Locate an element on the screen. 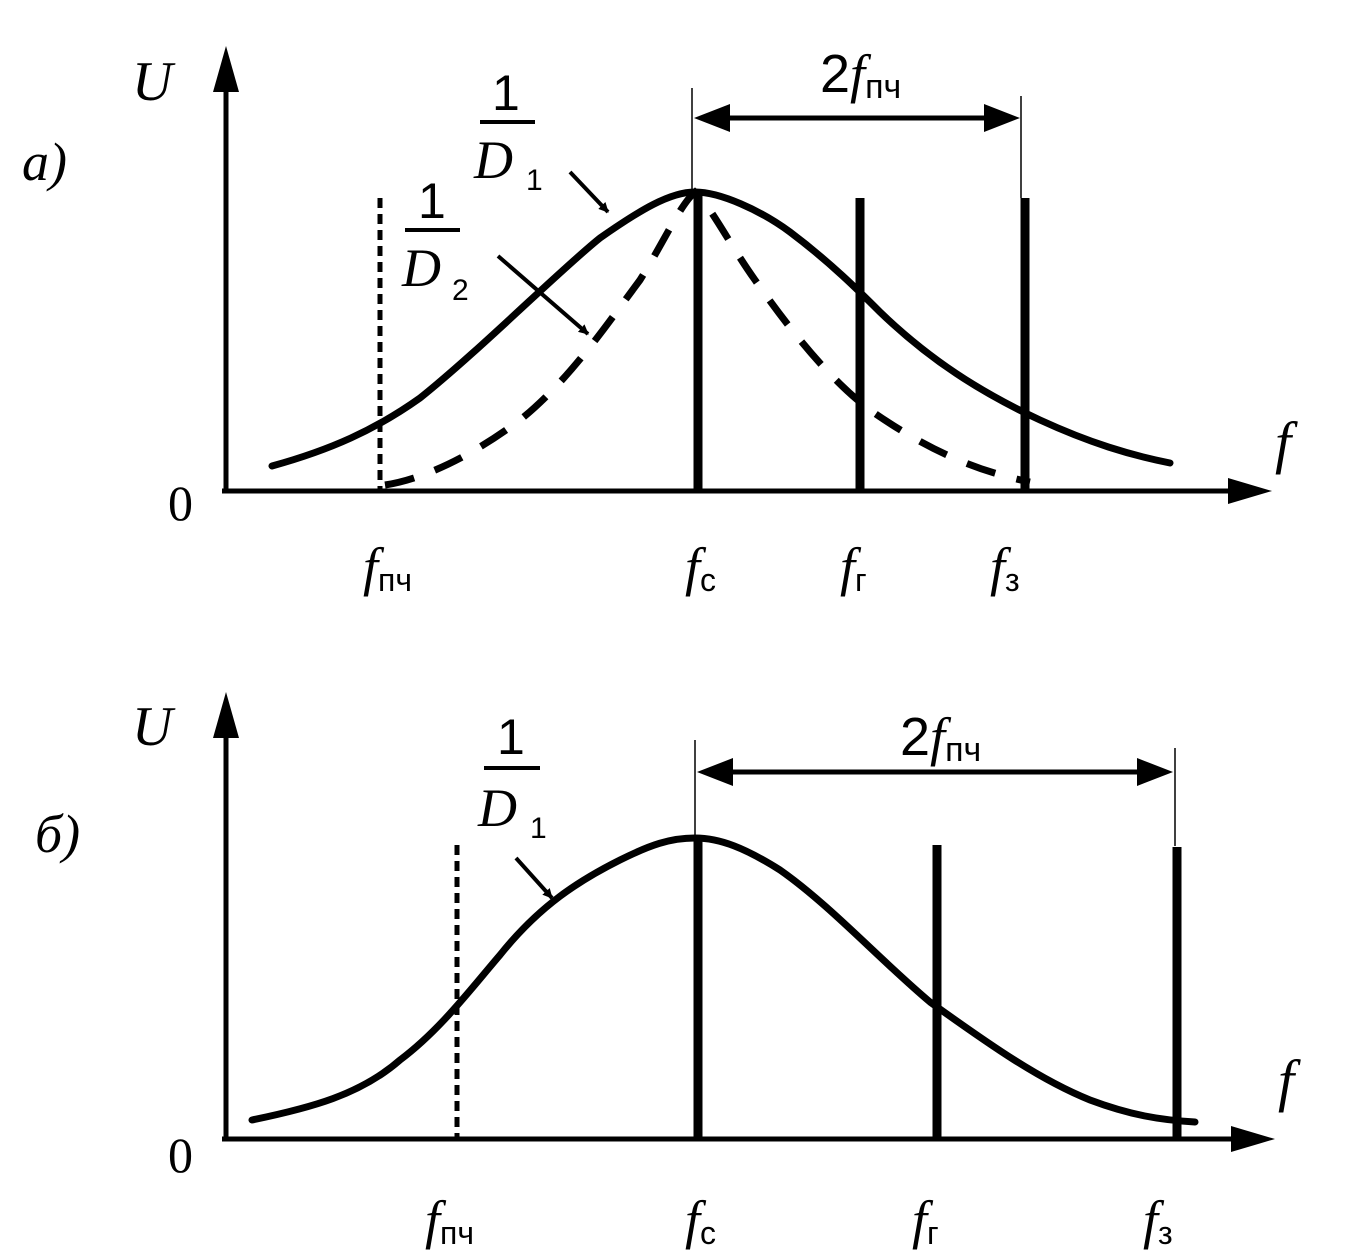 This screenshot has height=1255, width=1349. panel-b-origin: 0 is located at coordinates (180, 1155).